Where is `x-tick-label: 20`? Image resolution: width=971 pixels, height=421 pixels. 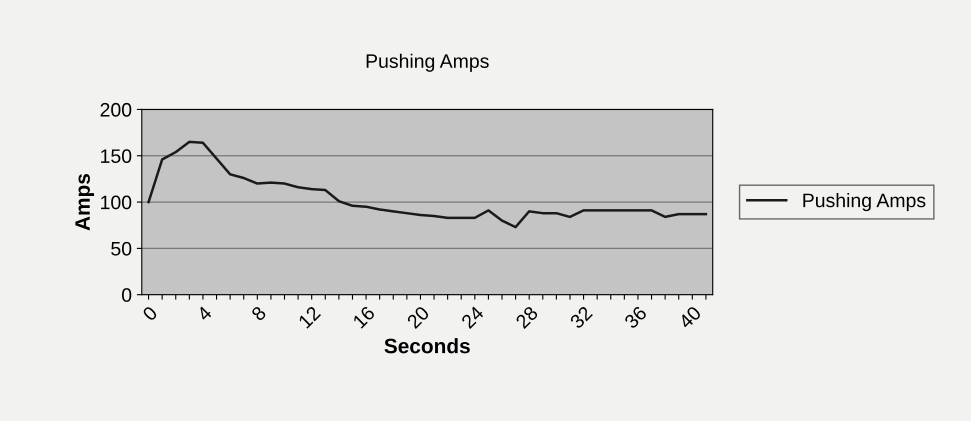 x-tick-label: 20 is located at coordinates (418, 317).